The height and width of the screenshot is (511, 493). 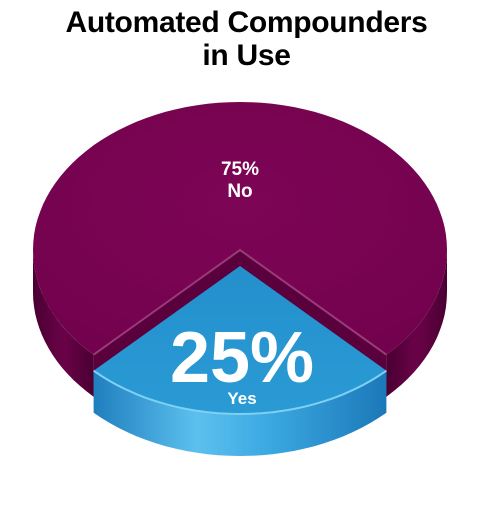 I want to click on pie-label-yes-value: 25%, so click(x=242, y=358).